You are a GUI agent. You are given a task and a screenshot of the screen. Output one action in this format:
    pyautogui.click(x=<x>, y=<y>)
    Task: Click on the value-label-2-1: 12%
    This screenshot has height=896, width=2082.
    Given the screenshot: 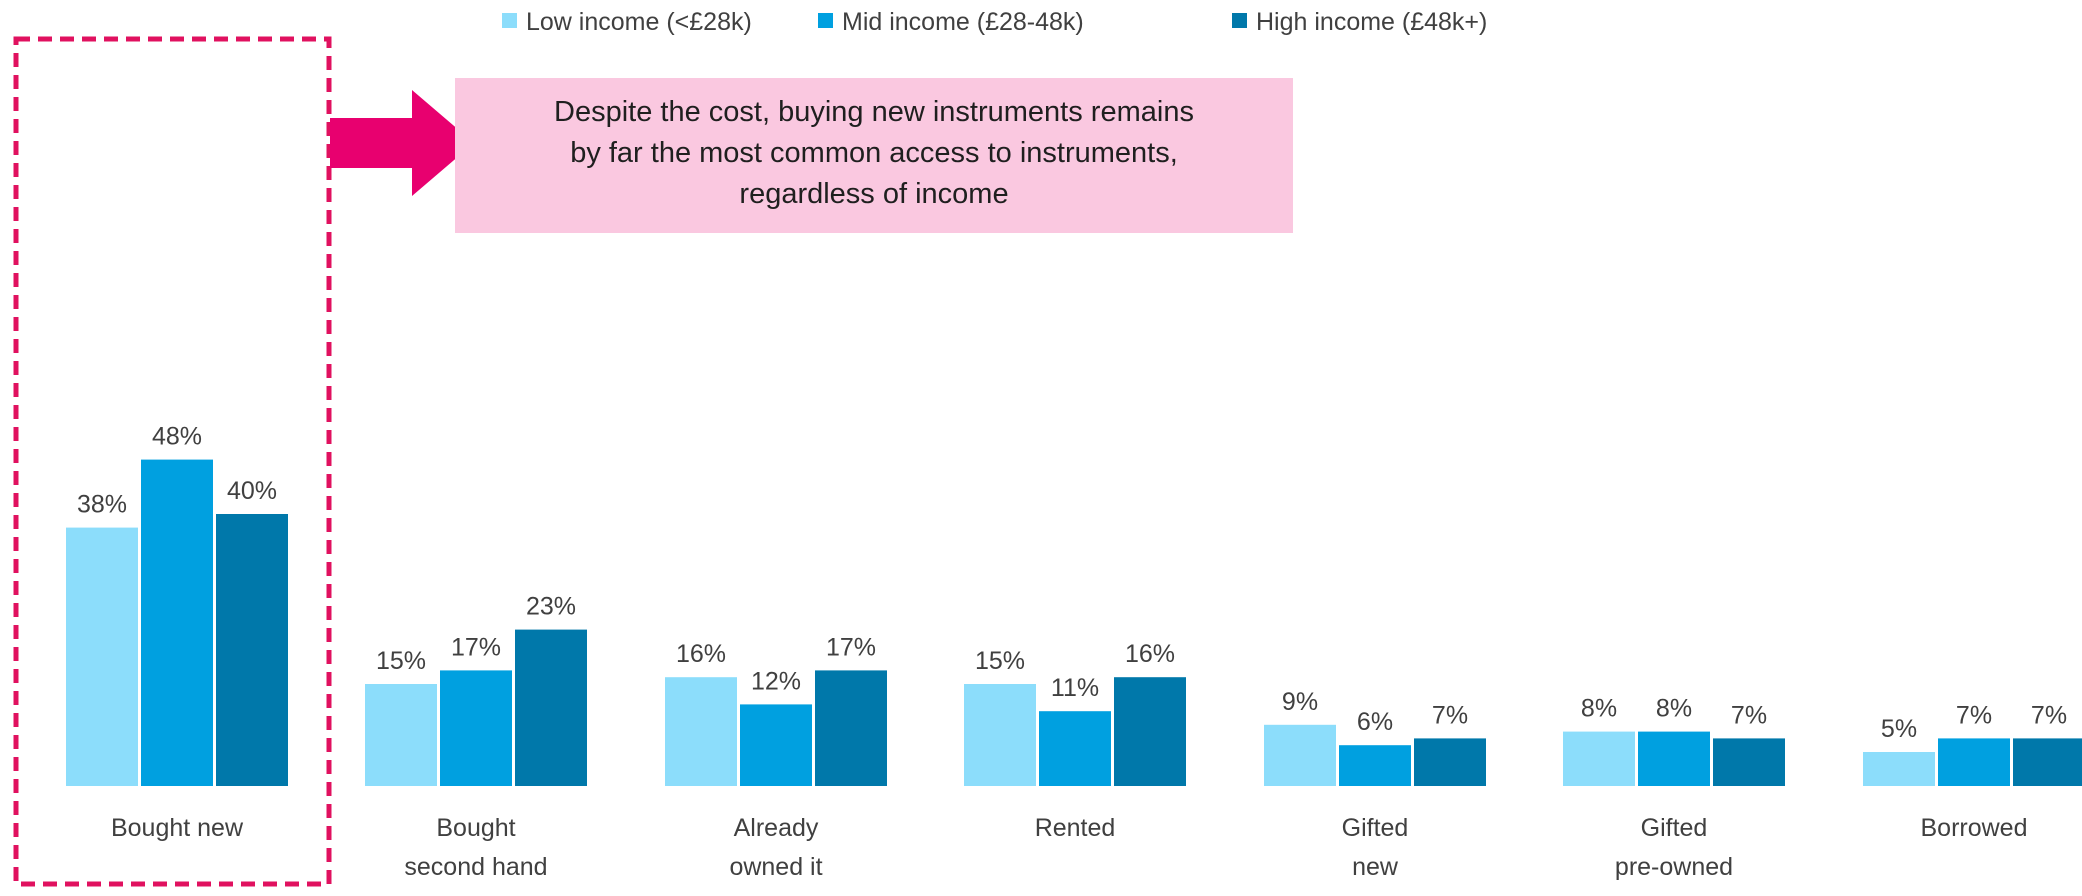 What is the action you would take?
    pyautogui.click(x=776, y=681)
    